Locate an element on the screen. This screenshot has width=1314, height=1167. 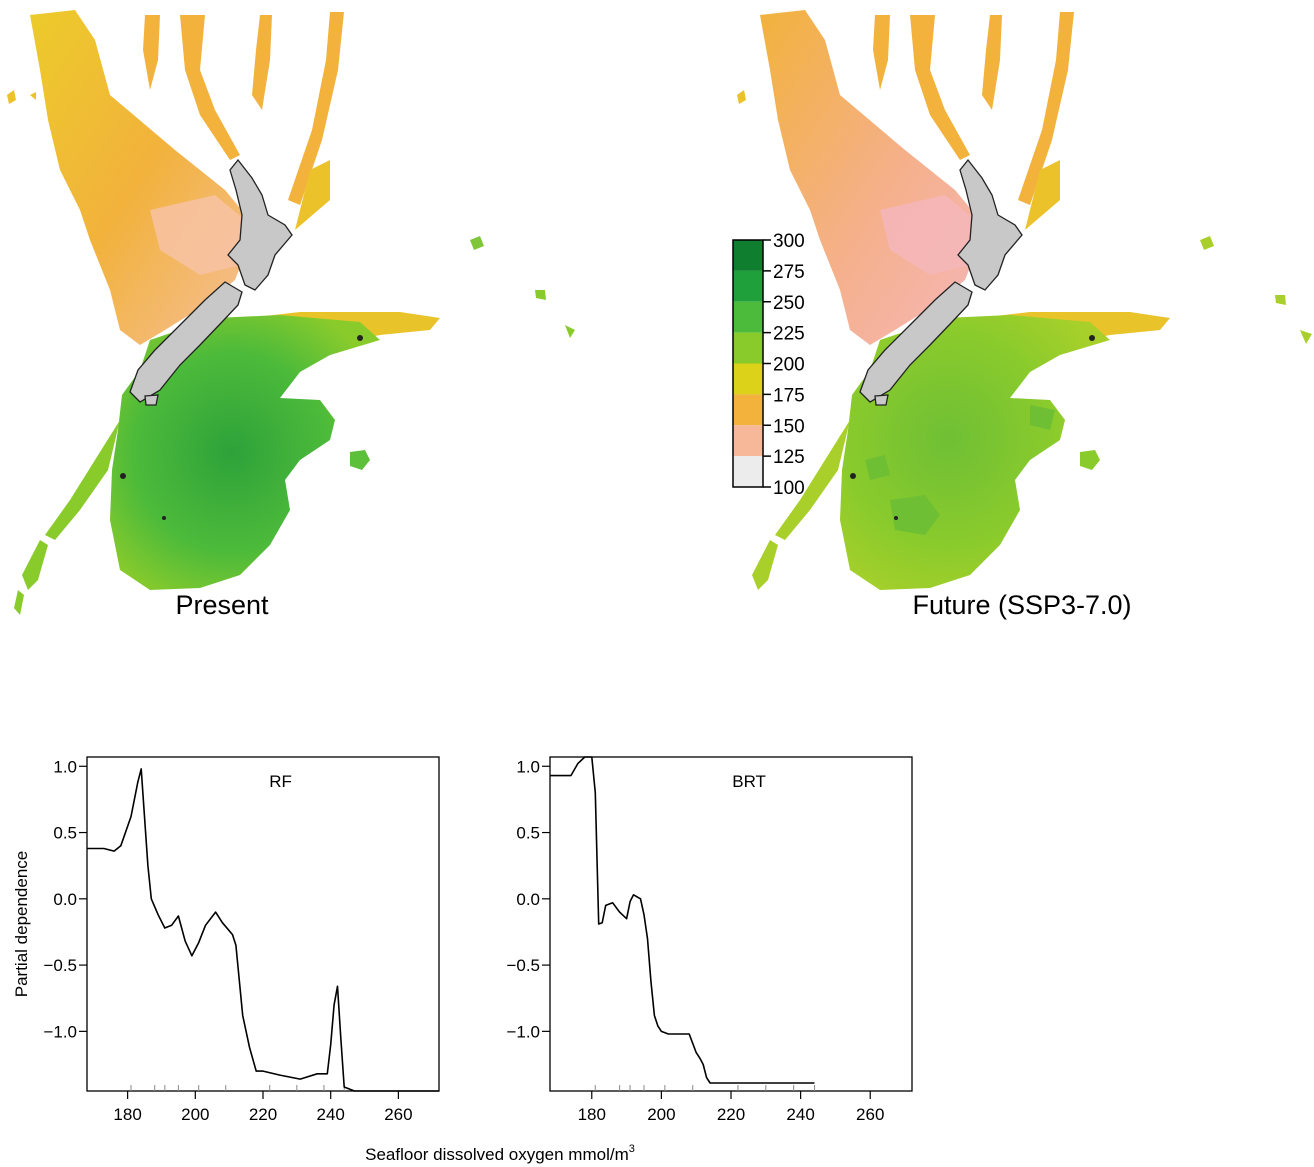
plot-title: BRT is located at coordinates (749, 781).